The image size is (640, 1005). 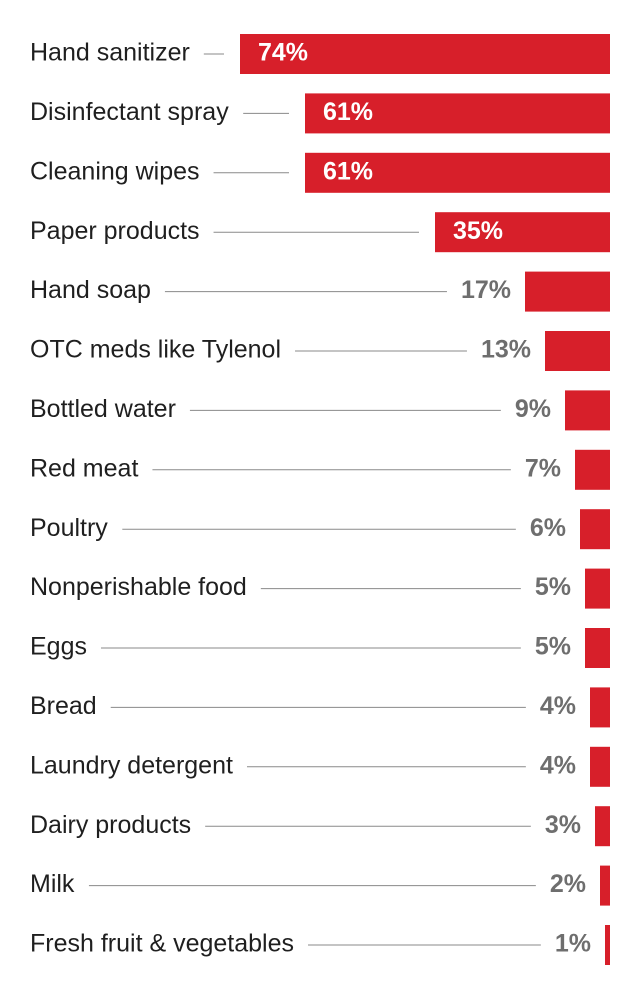 What do you see at coordinates (320, 410) in the screenshot?
I see `bar-row: Bottled water 9%` at bounding box center [320, 410].